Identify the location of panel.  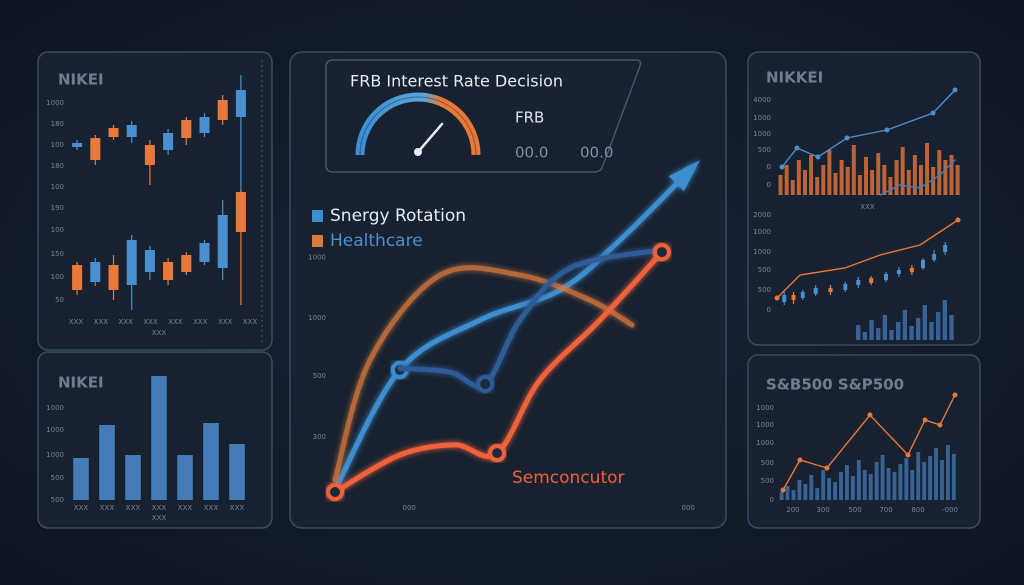
(864, 198).